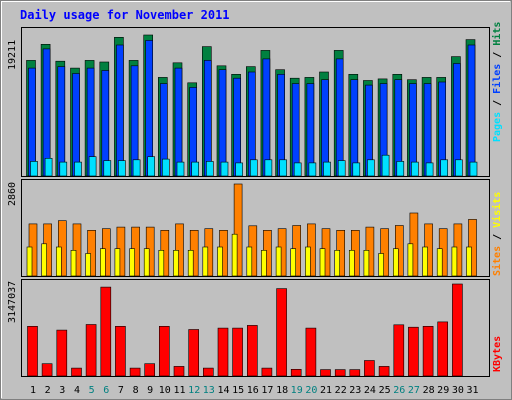 Image resolution: width=512 pixels, height=400 pixels. Describe the element at coordinates (458, 390) in the screenshot. I see `x-tick-label: 30` at that location.